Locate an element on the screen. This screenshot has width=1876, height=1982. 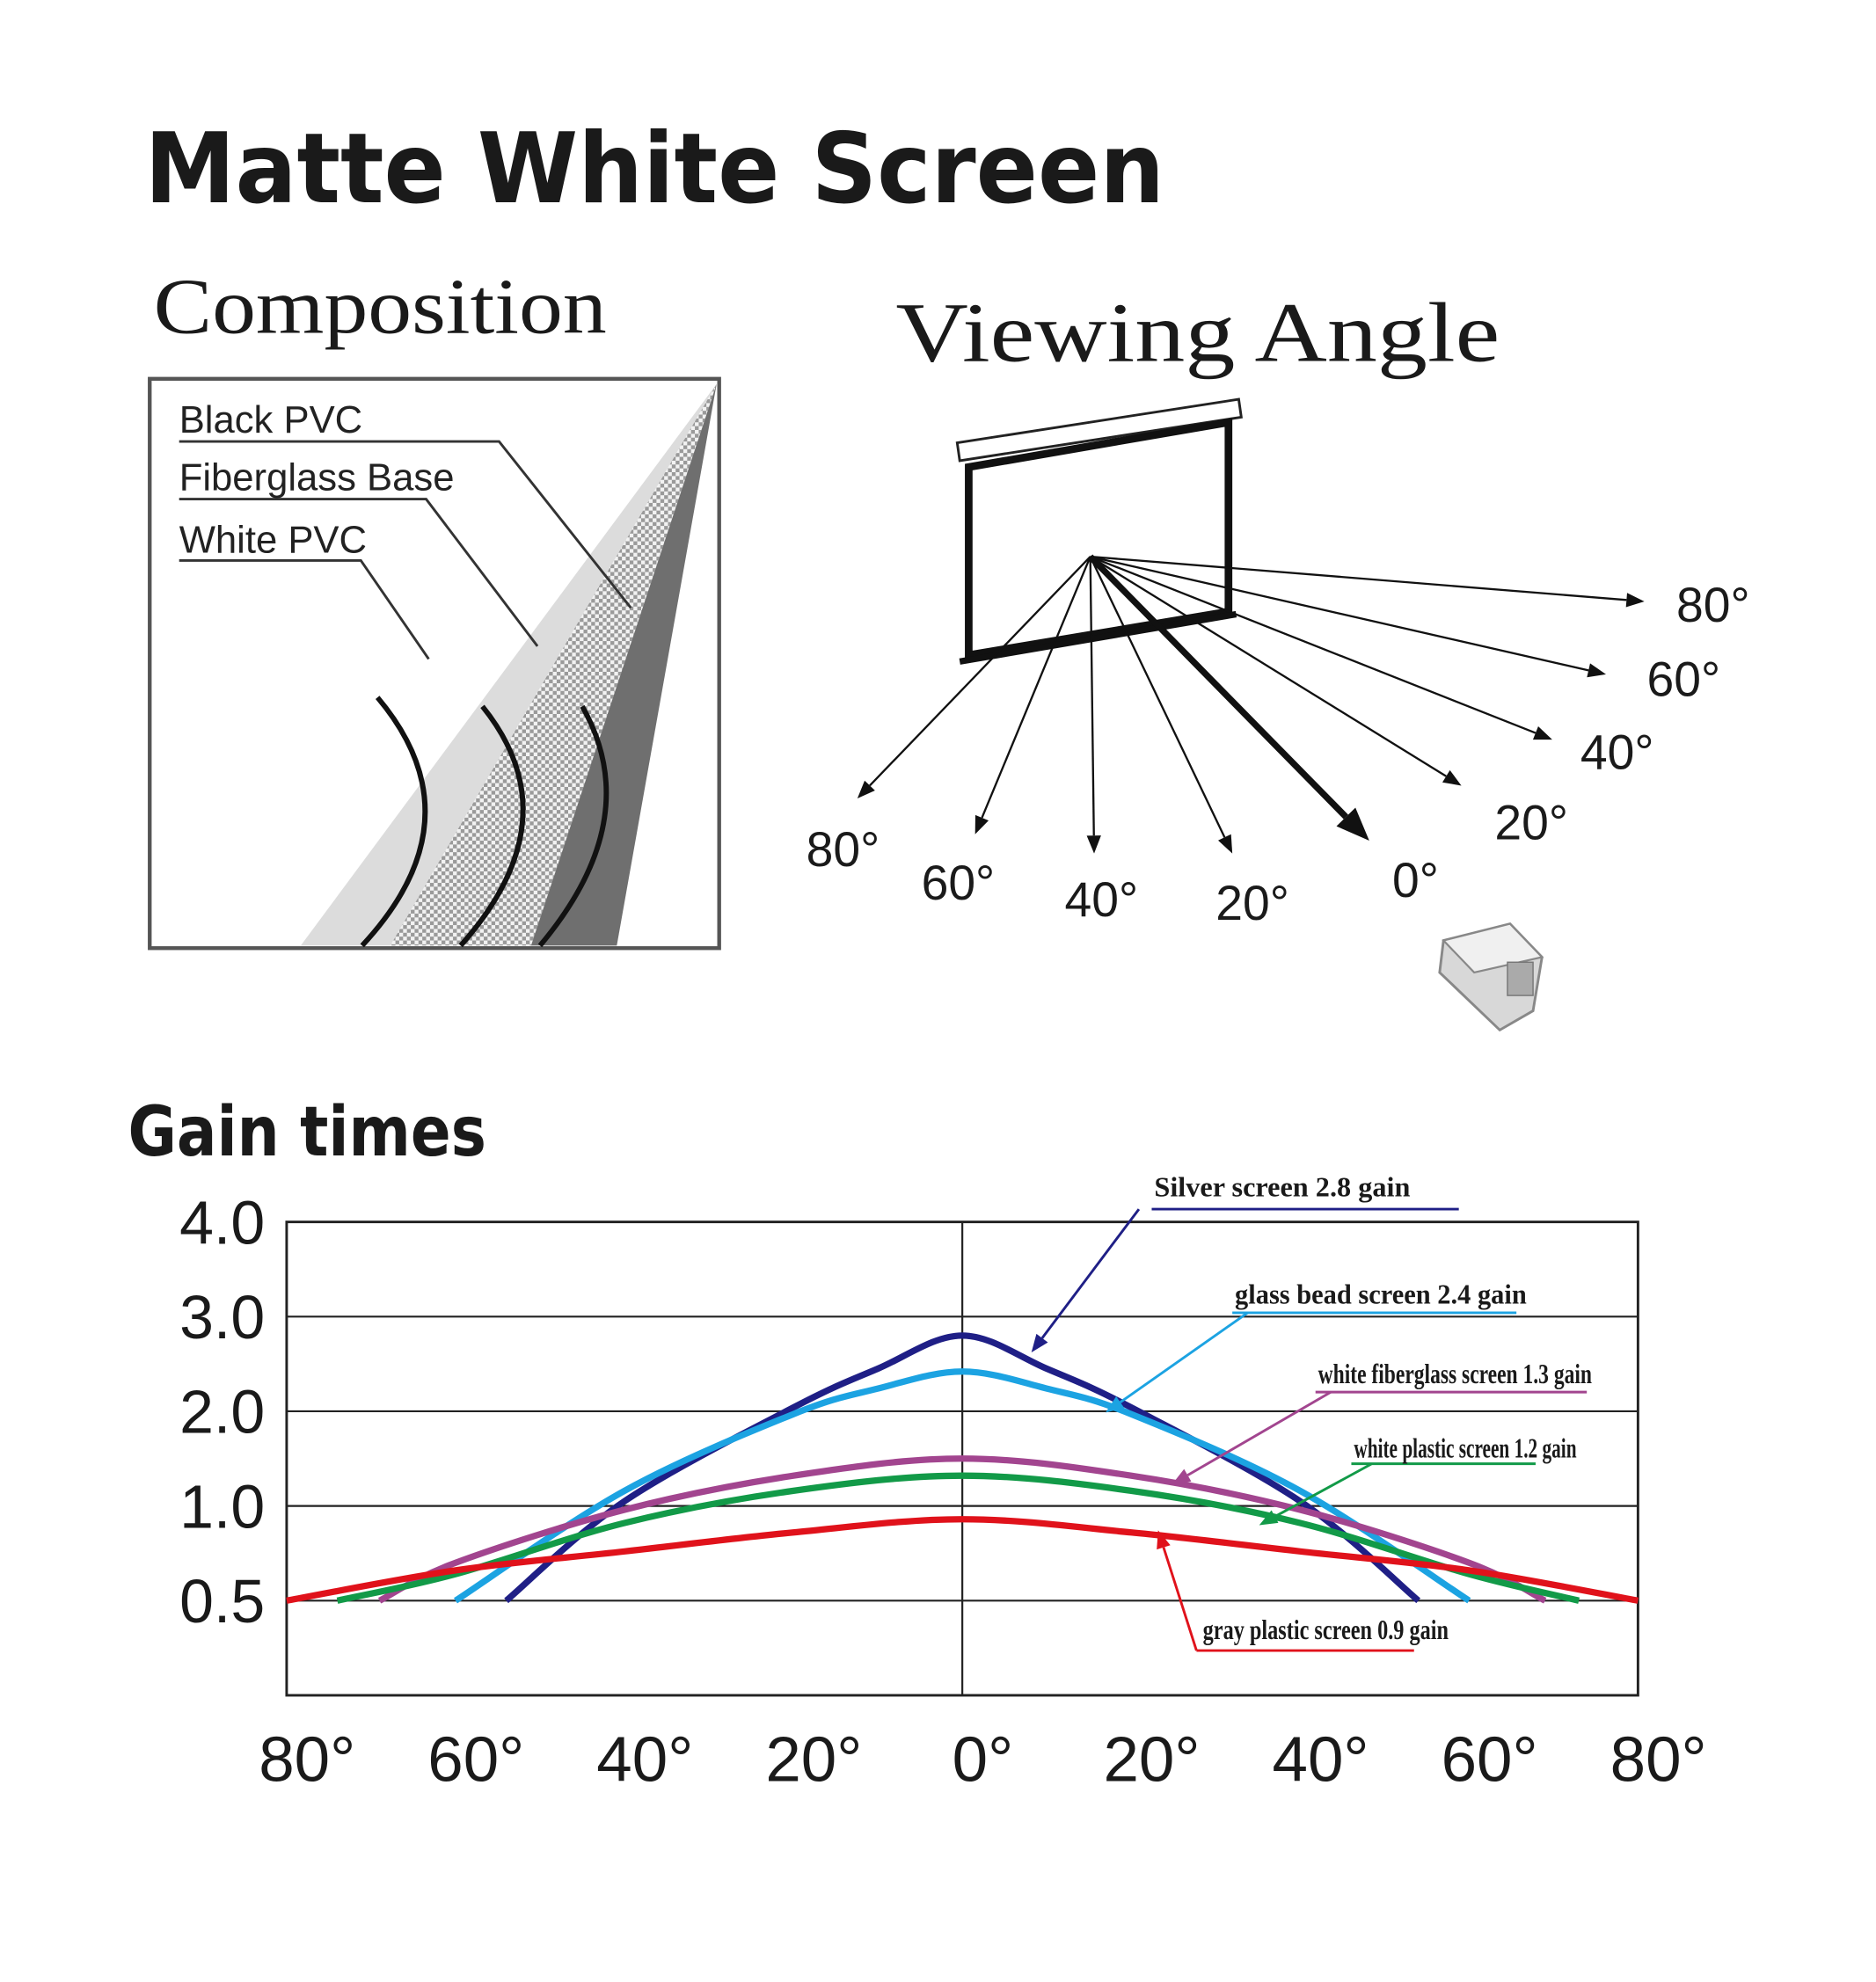
series-label: white plastic screen 1.2 gain is located at coordinates (1465, 1447).